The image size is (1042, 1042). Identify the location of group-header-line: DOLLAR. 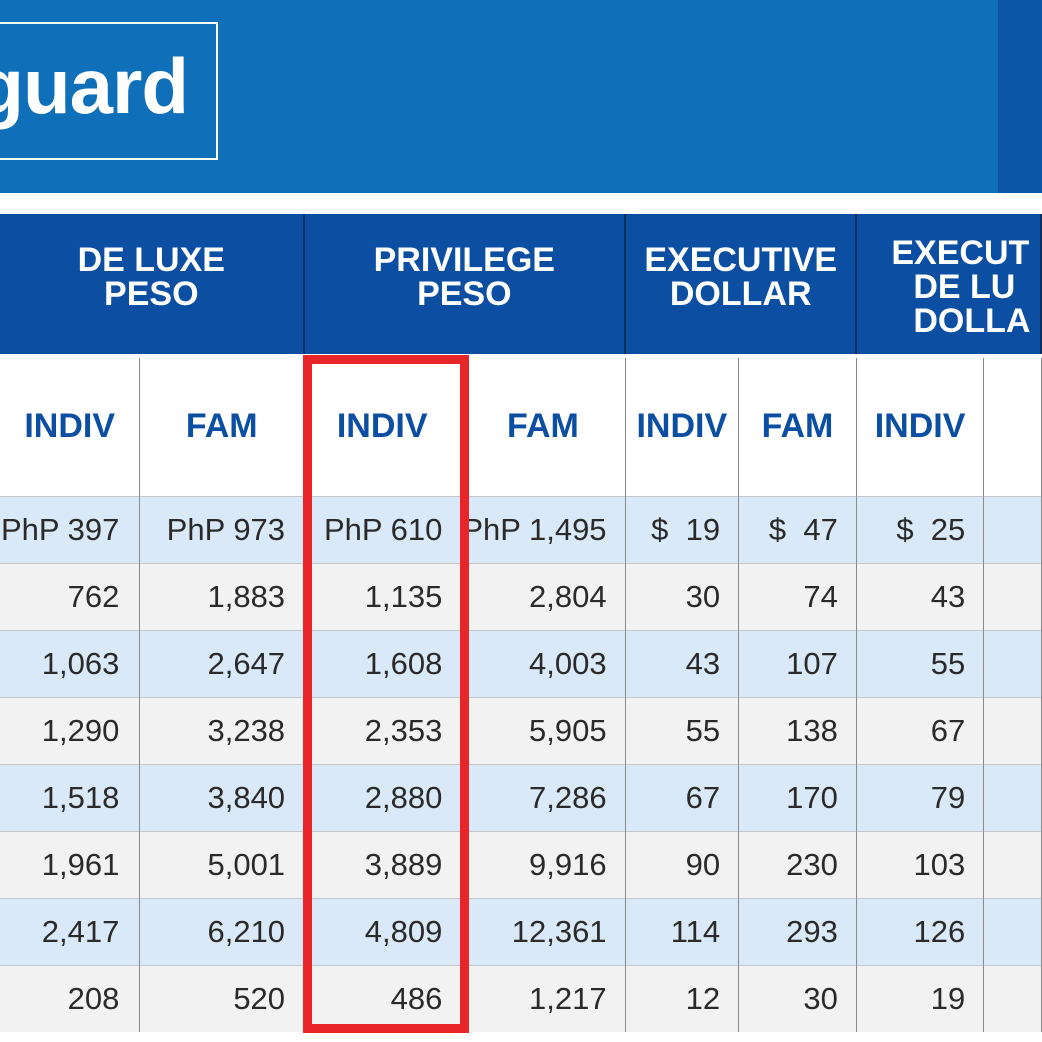
(740, 294).